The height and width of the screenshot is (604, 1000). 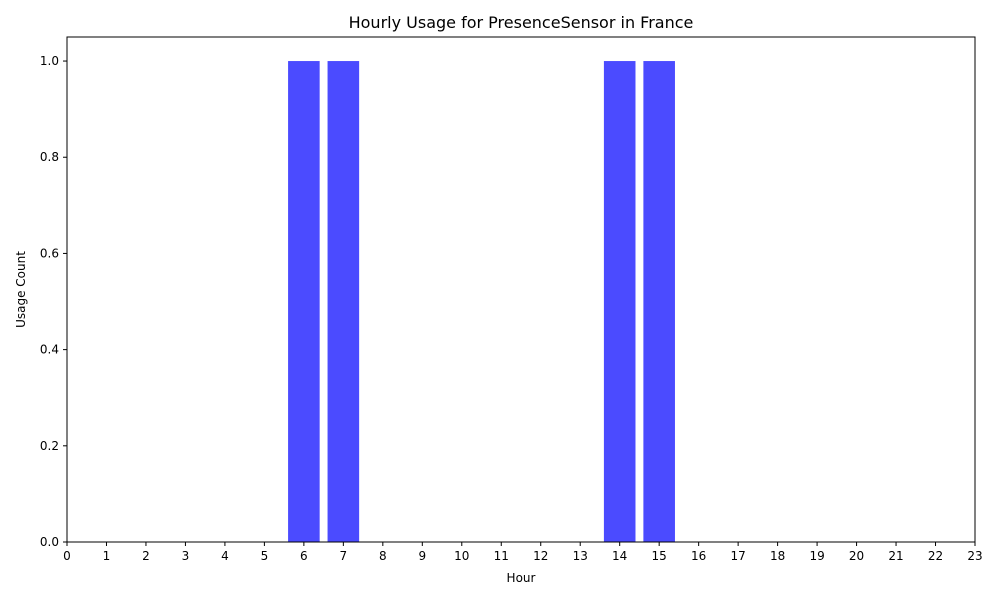 What do you see at coordinates (304, 556) in the screenshot?
I see `x-tick-label: 6` at bounding box center [304, 556].